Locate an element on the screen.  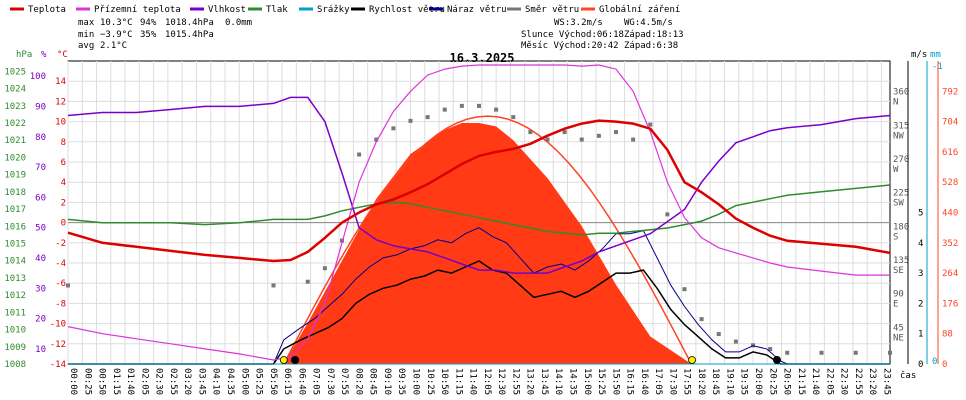
x-tick-label: 07:05 is located at coordinates (316, 381).